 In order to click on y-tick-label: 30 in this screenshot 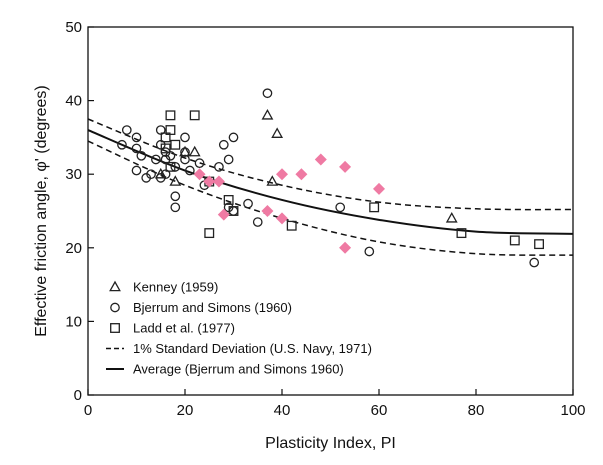, I will do `click(73, 174)`.